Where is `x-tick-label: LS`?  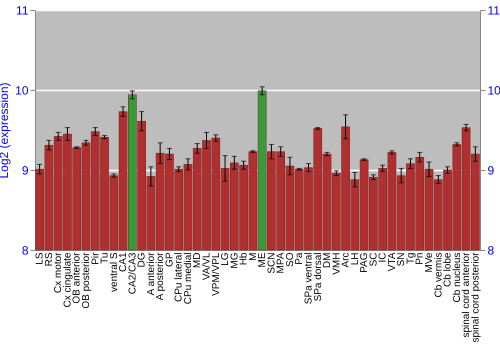
x-tick-label: LS is located at coordinates (40, 258).